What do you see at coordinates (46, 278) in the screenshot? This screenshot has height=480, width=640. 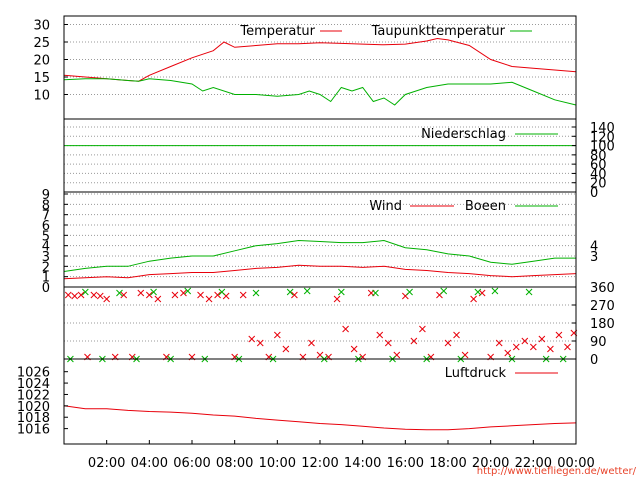 I see `tick-label-wind: 1` at bounding box center [46, 278].